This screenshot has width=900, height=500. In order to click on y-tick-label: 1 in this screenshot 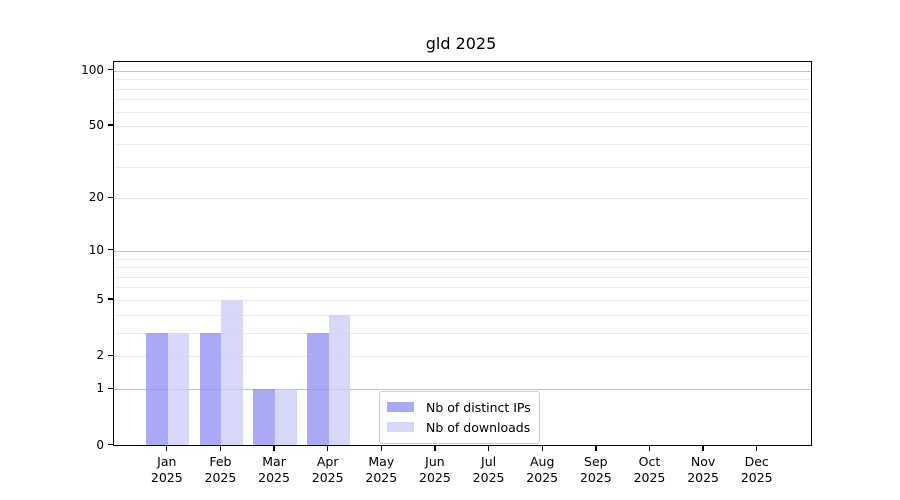, I will do `click(100, 388)`.